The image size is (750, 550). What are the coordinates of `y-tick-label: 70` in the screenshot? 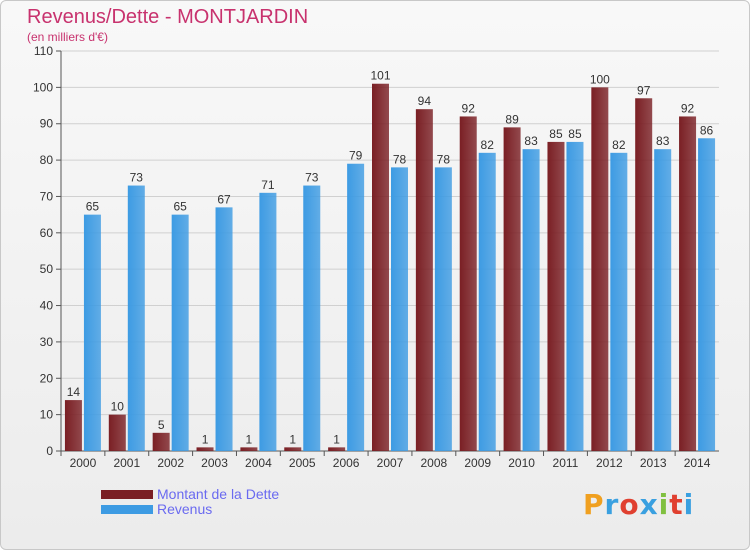 It's located at (47, 196).